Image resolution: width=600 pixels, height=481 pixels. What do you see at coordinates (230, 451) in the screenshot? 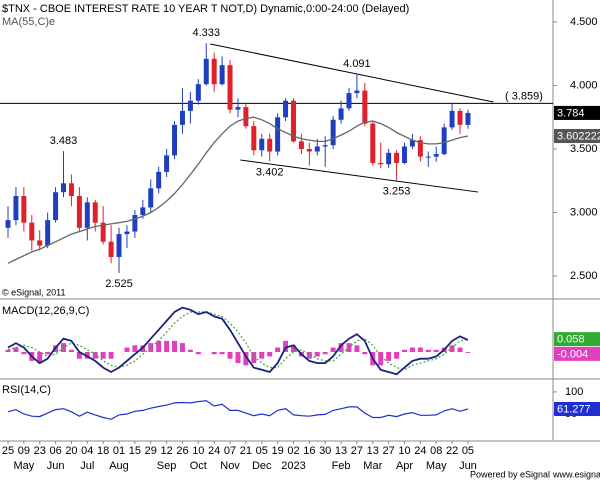
I see `x-tick-label: 07` at bounding box center [230, 451].